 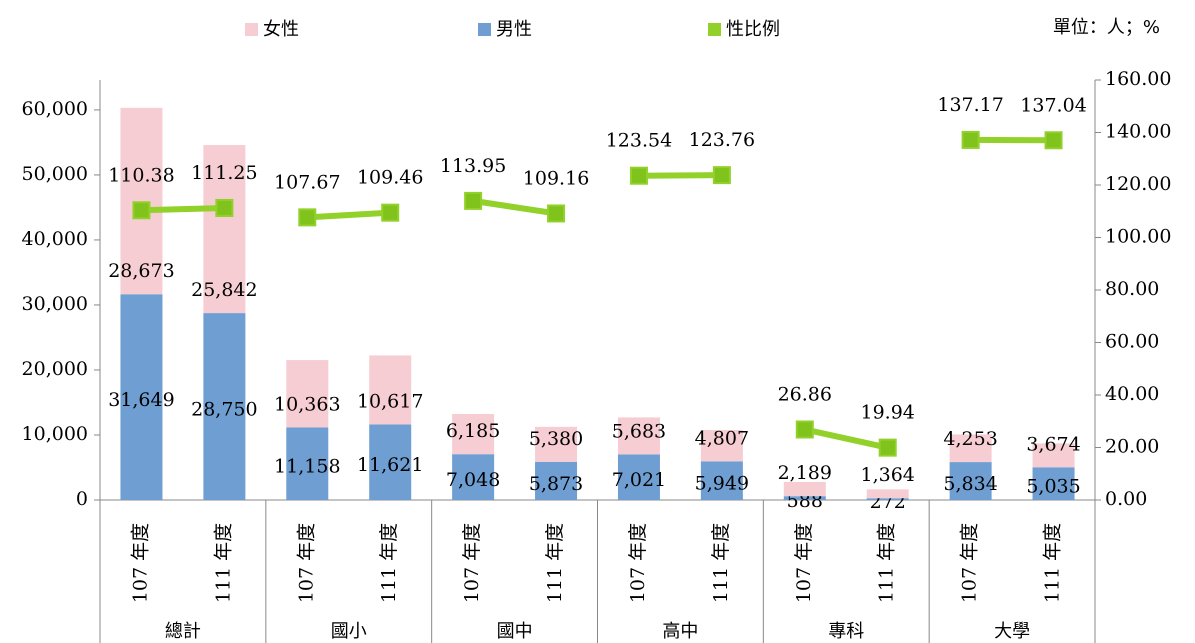 What do you see at coordinates (55, 304) in the screenshot?
I see `y-tick-label: 30,000` at bounding box center [55, 304].